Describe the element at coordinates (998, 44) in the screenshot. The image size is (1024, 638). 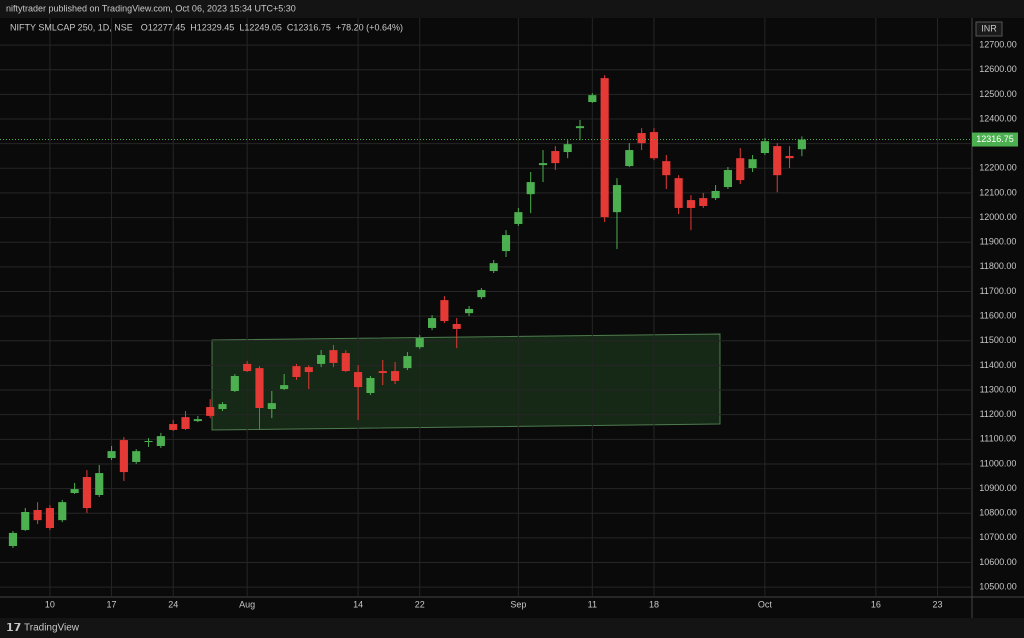
I see `y-tick-label: 12700.00` at that location.